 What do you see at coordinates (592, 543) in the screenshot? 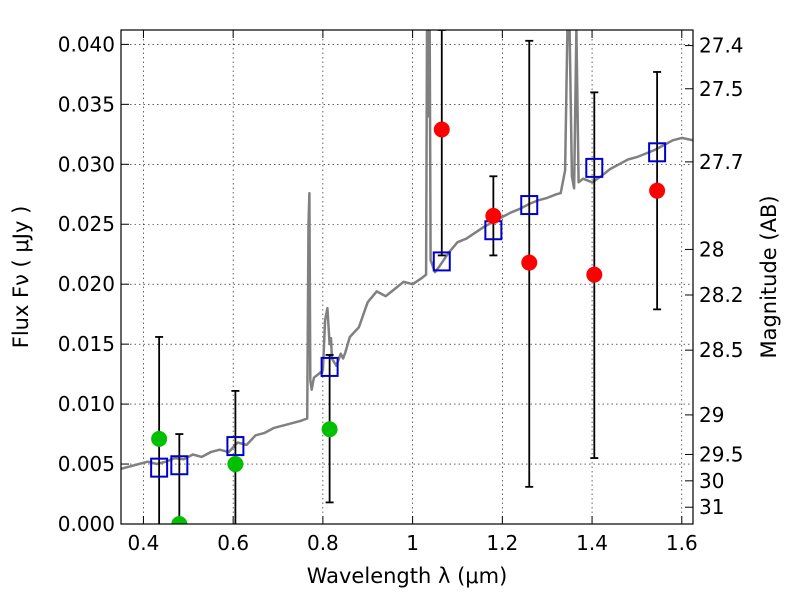
I see `x-tick-label: 1.4` at bounding box center [592, 543].